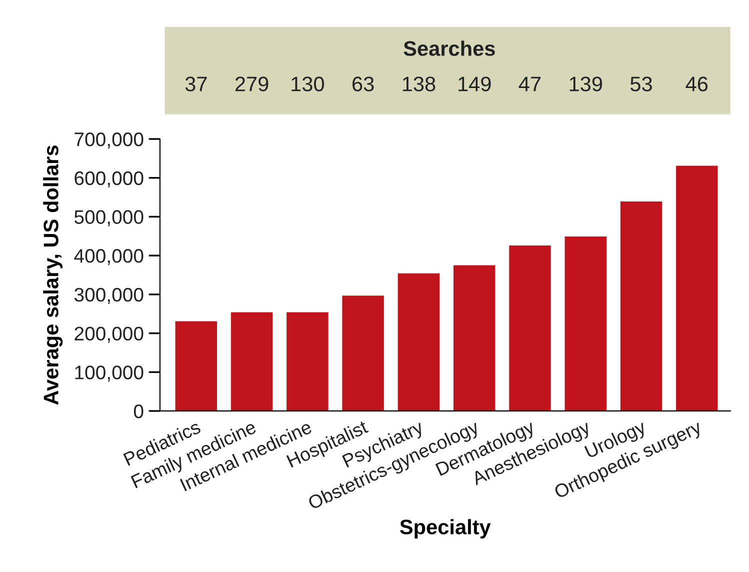 The image size is (749, 572). What do you see at coordinates (529, 84) in the screenshot?
I see `text: 47` at bounding box center [529, 84].